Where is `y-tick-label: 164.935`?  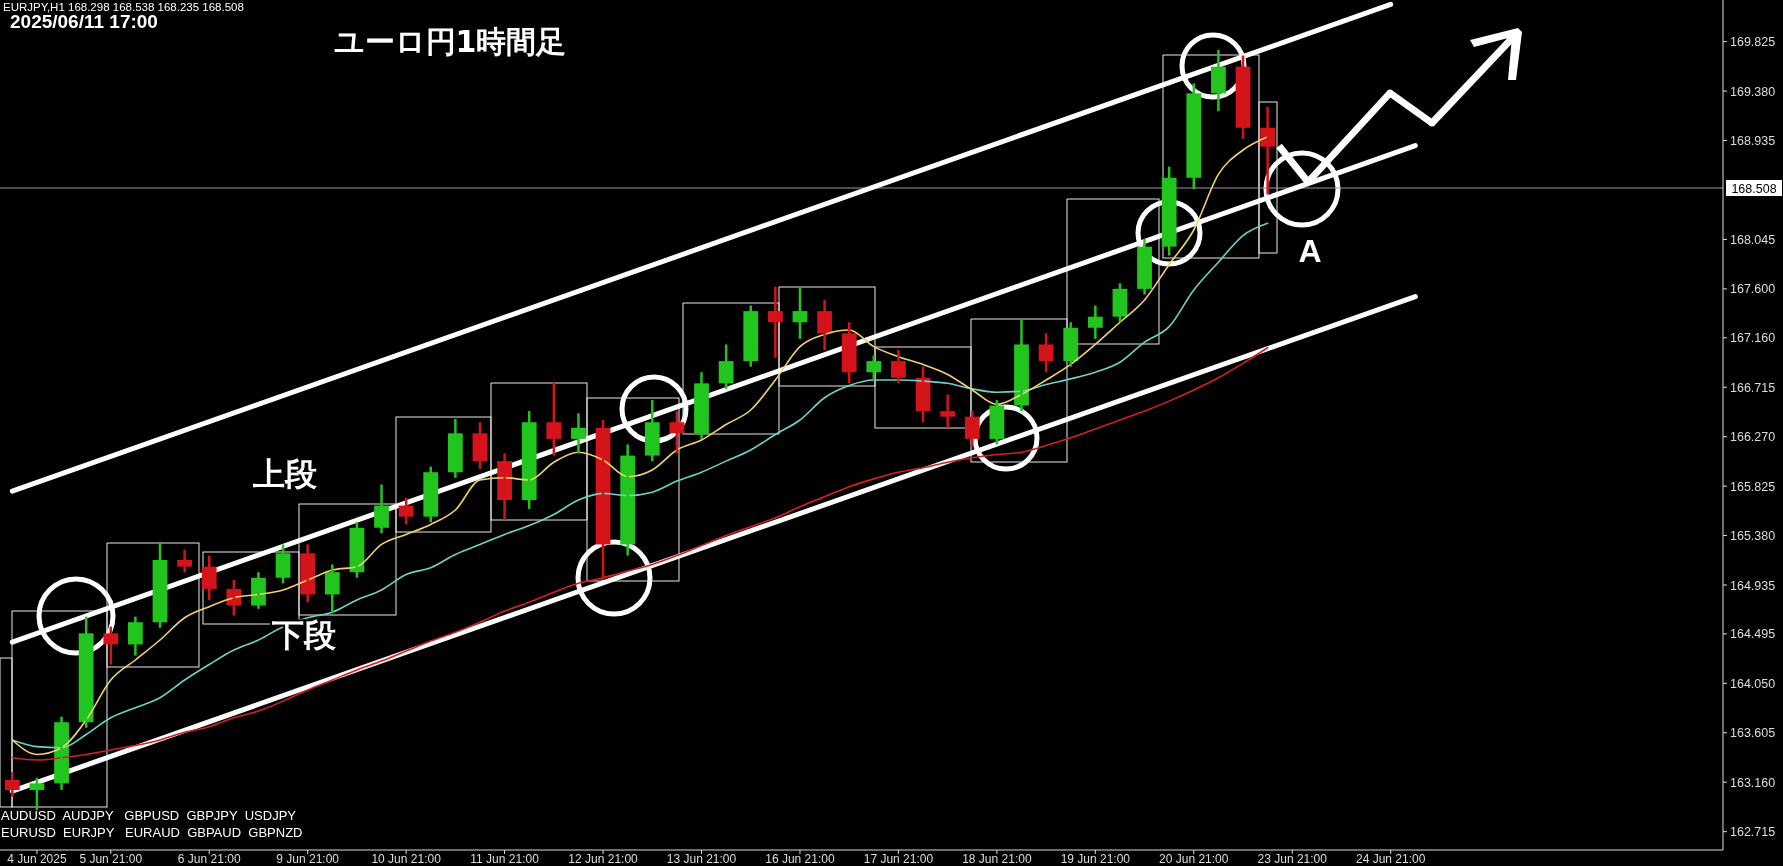 y-tick-label: 164.935 is located at coordinates (1753, 585).